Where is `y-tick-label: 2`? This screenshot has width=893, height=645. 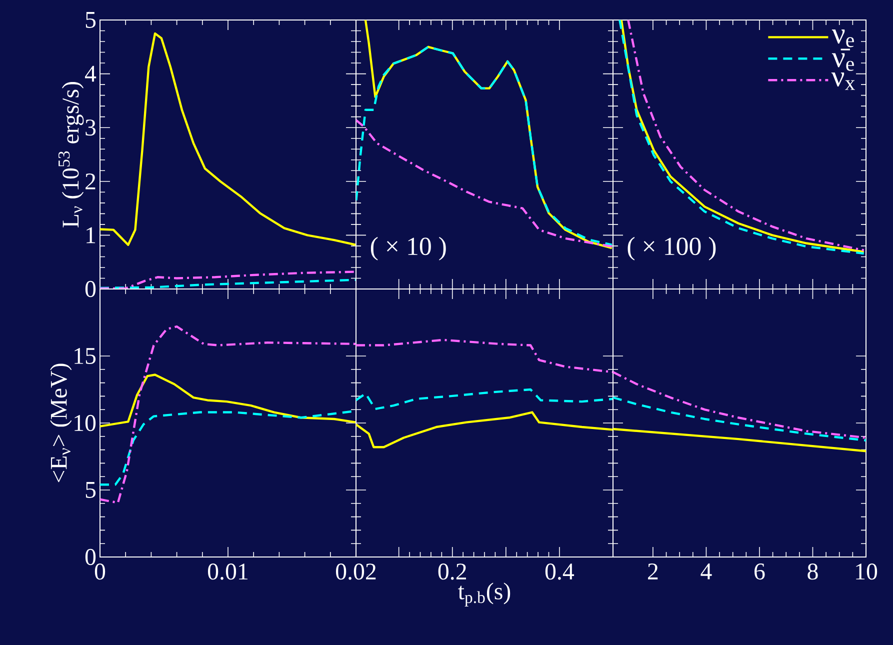 y-tick-label: 2 is located at coordinates (91, 181).